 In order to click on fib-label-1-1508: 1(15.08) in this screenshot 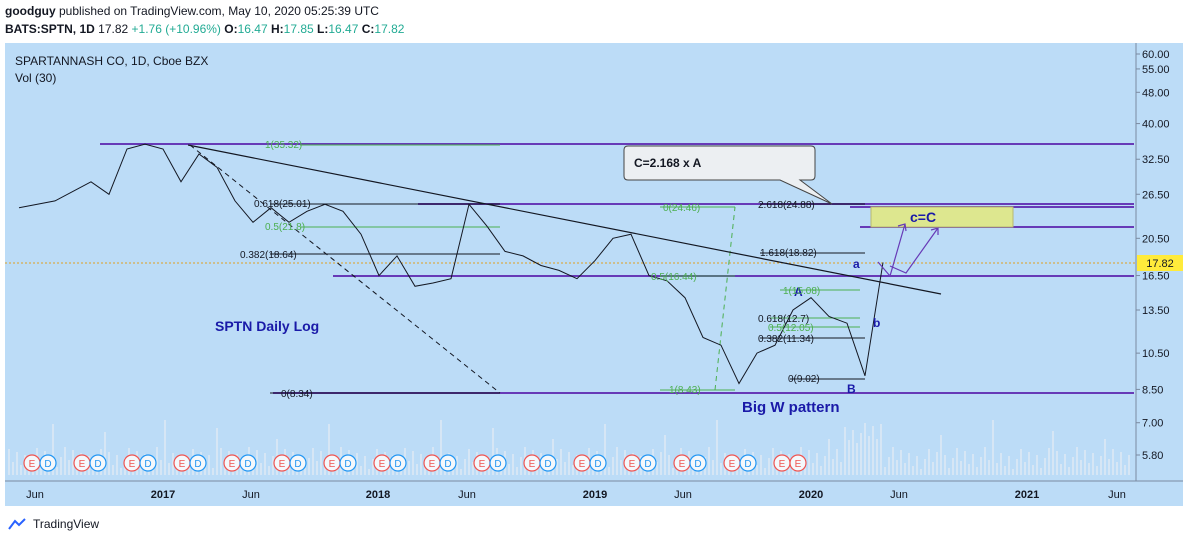, I will do `click(801, 291)`.